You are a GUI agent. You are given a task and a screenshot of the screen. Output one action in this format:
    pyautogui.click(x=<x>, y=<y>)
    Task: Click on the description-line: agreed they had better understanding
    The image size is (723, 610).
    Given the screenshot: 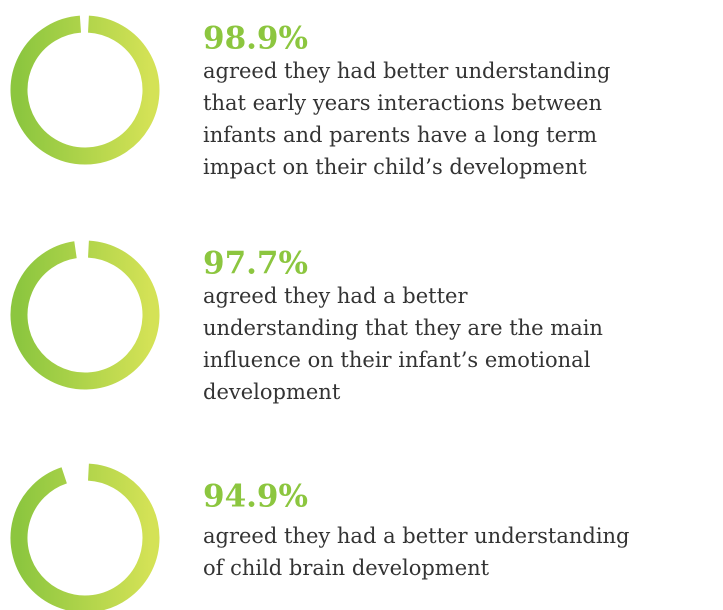 What is the action you would take?
    pyautogui.click(x=406, y=71)
    